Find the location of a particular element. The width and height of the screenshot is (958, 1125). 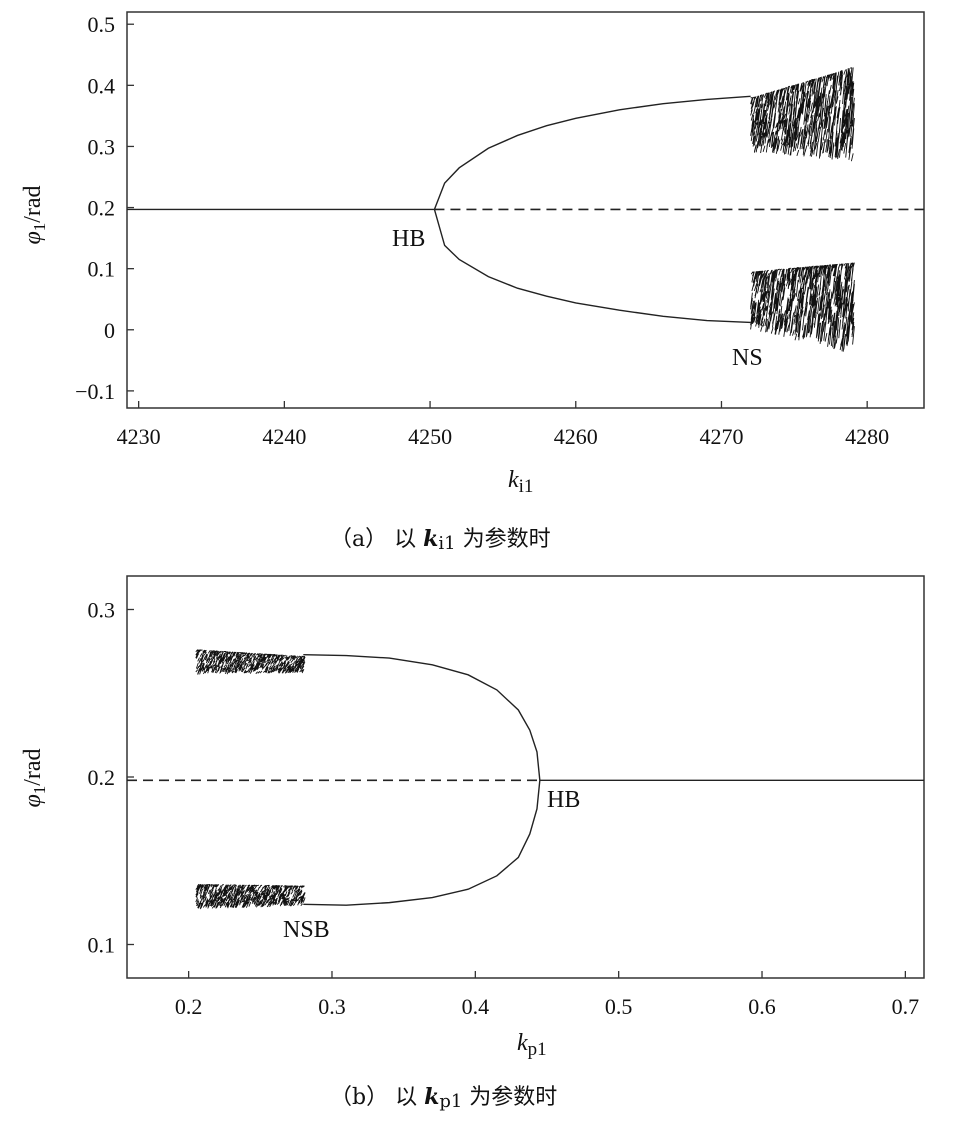

panel-a-annotation-ns: NS is located at coordinates (747, 358).